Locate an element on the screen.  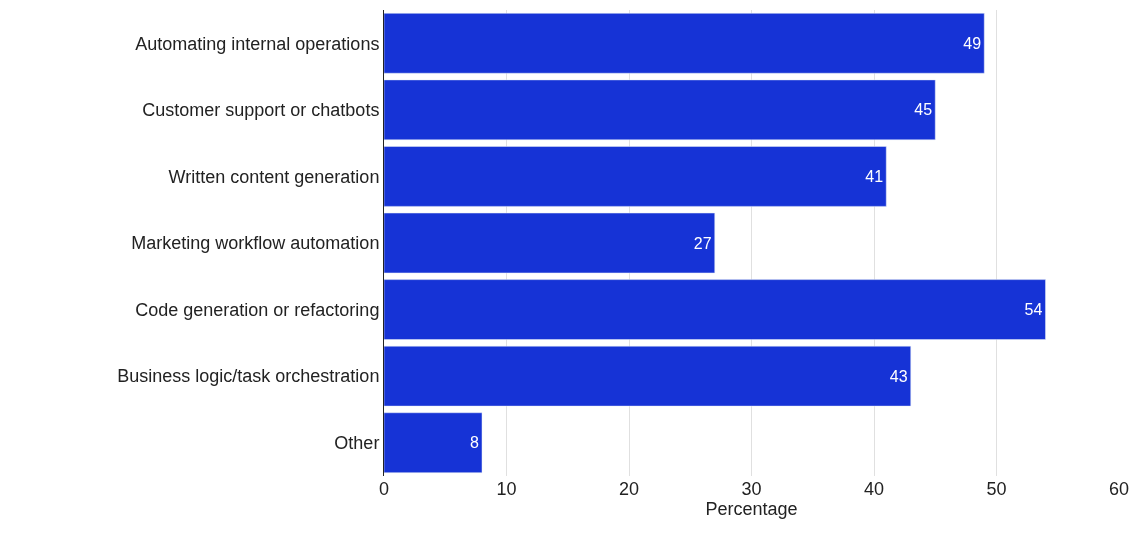
data-label: 49 is located at coordinates (972, 43).